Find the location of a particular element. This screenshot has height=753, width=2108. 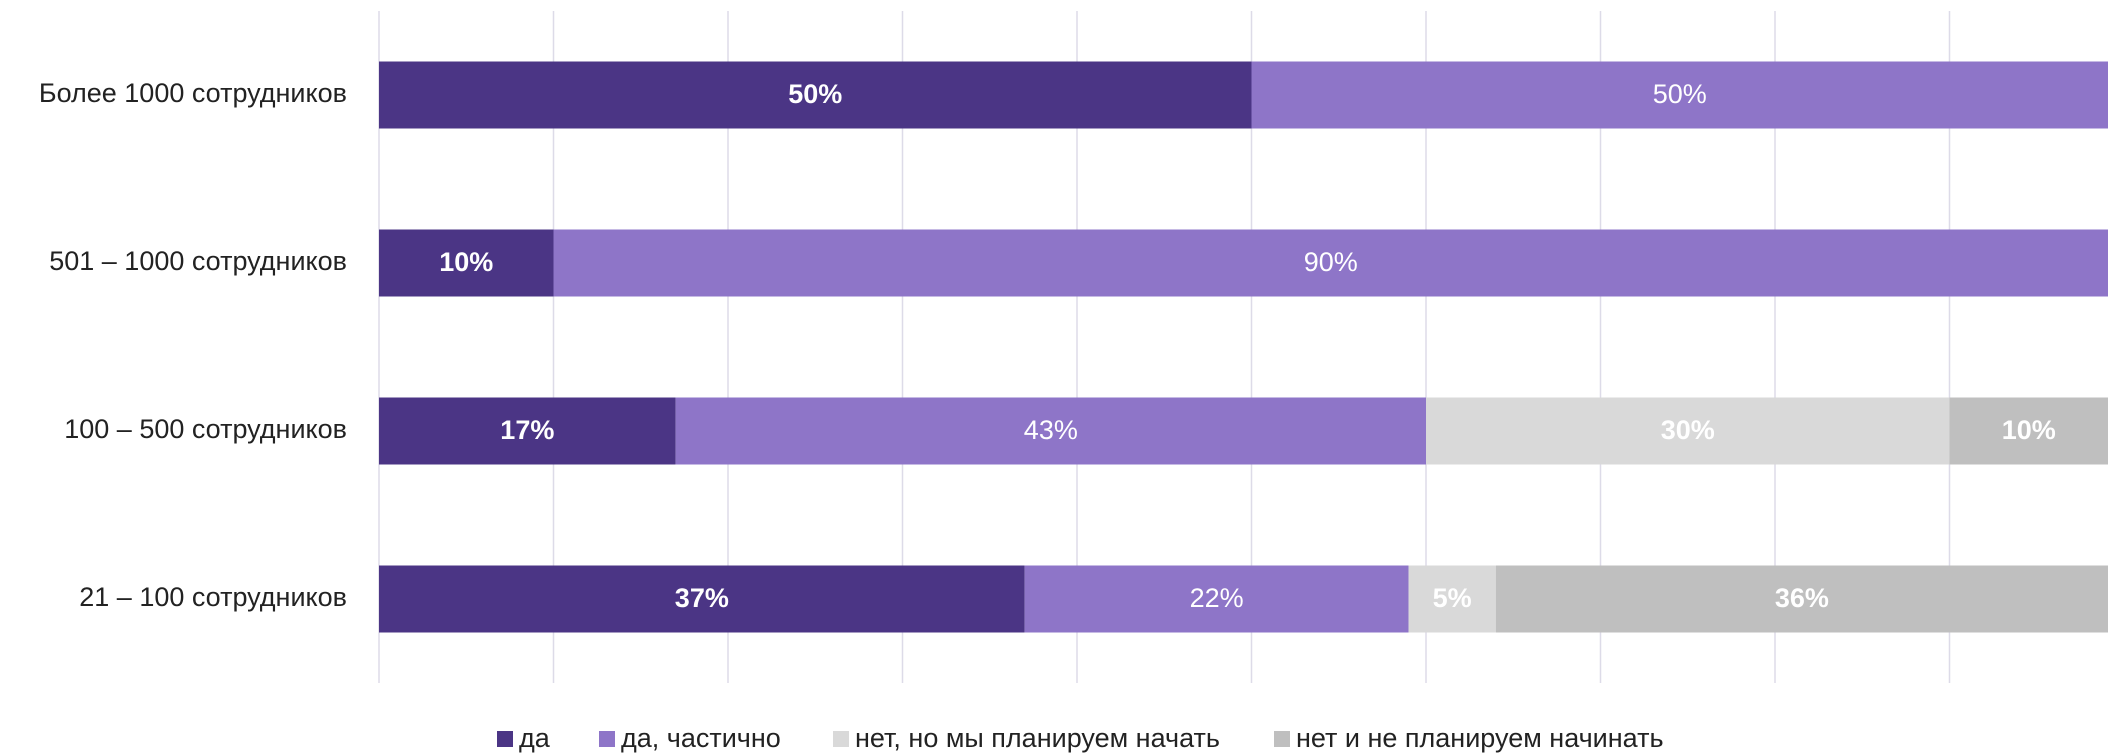

value-label: 90% is located at coordinates (1331, 262).